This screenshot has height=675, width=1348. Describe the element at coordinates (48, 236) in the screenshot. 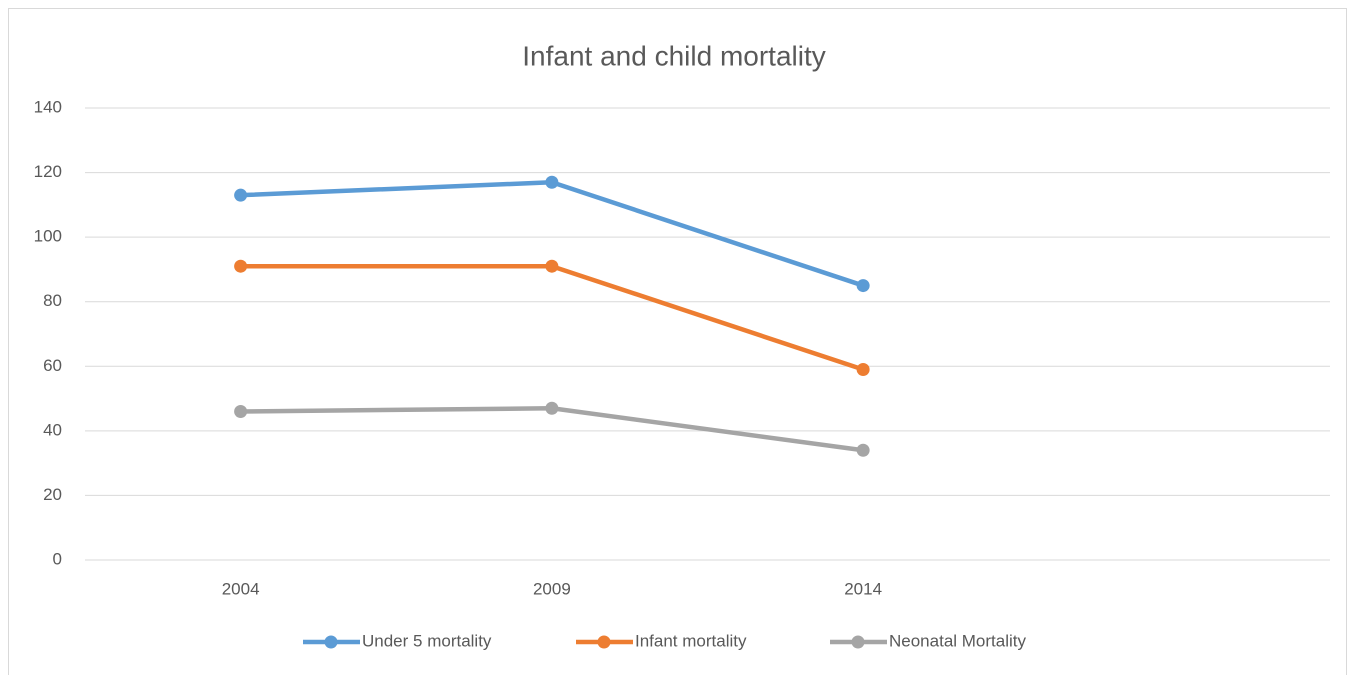

I see `y-tick-label: 100` at that location.